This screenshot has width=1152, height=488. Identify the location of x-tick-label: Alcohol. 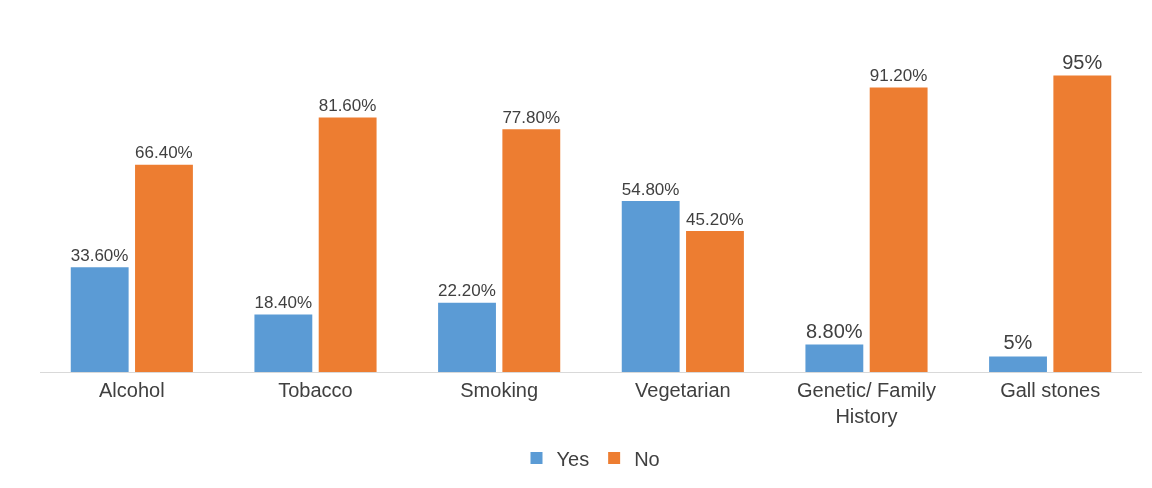
(132, 390).